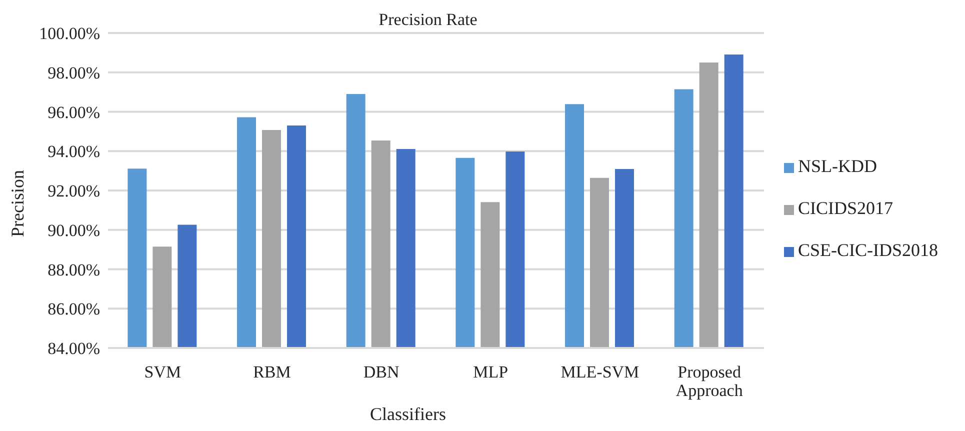  Describe the element at coordinates (490, 372) in the screenshot. I see `x-tick-label: MLP` at that location.